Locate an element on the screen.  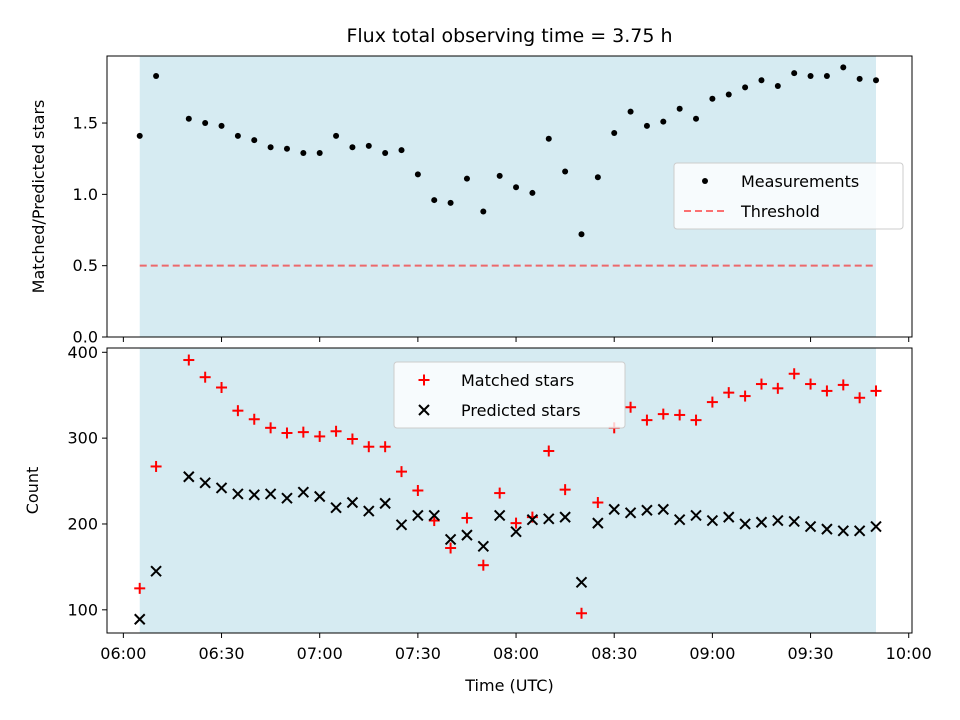
xtick-label: 08:00 is located at coordinates (516, 653).